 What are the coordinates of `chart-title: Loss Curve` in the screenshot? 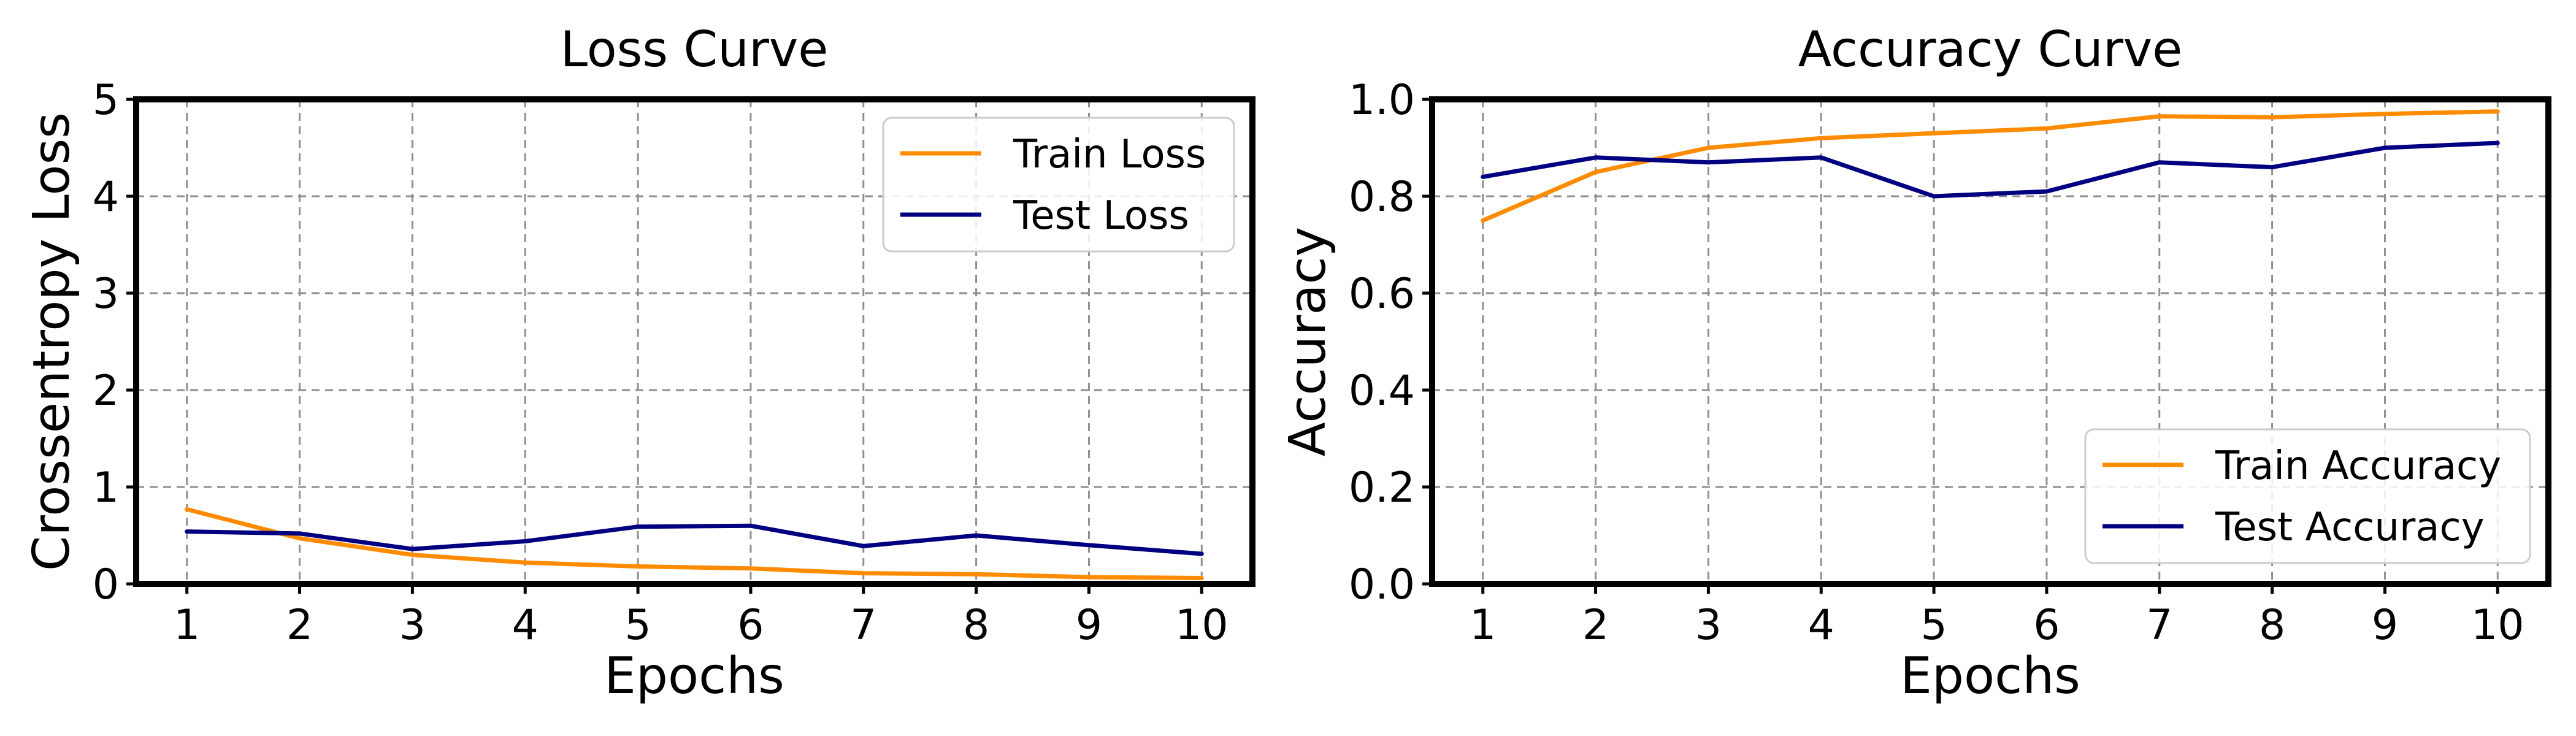 It's located at (695, 49).